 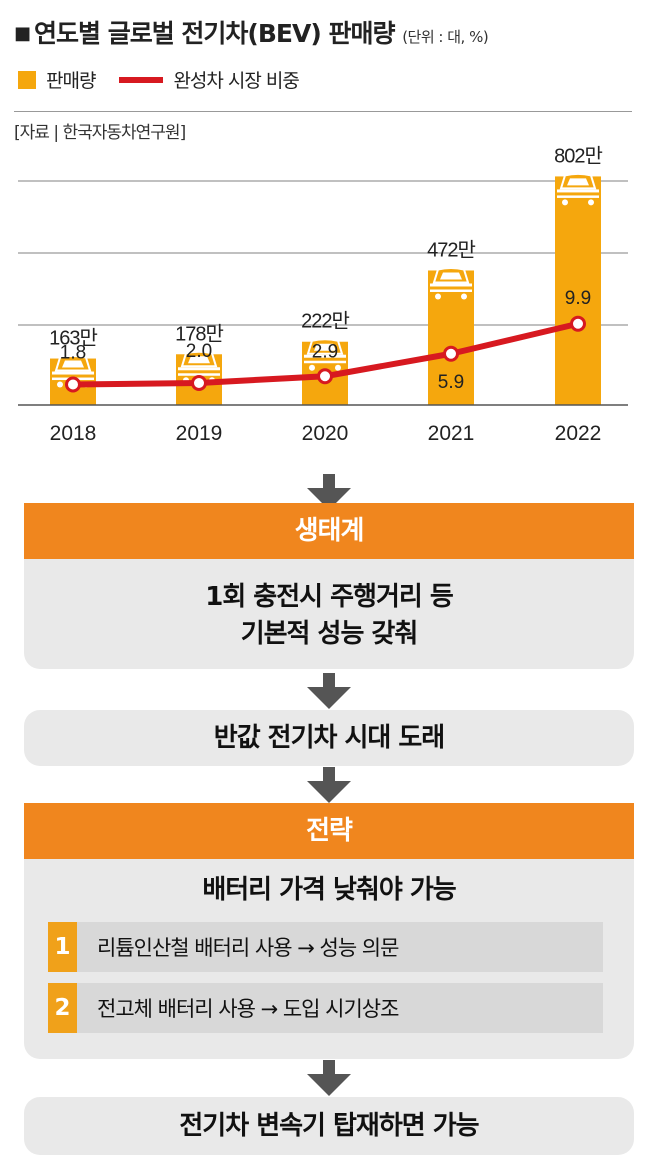 What do you see at coordinates (329, 634) in the screenshot?
I see `ecosystem-line-2: 기본적 성능 갖춰` at bounding box center [329, 634].